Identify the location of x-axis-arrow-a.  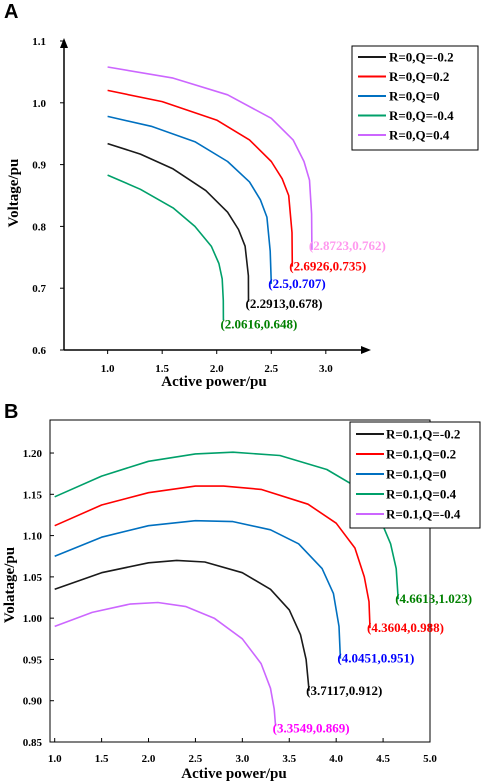
(366, 350).